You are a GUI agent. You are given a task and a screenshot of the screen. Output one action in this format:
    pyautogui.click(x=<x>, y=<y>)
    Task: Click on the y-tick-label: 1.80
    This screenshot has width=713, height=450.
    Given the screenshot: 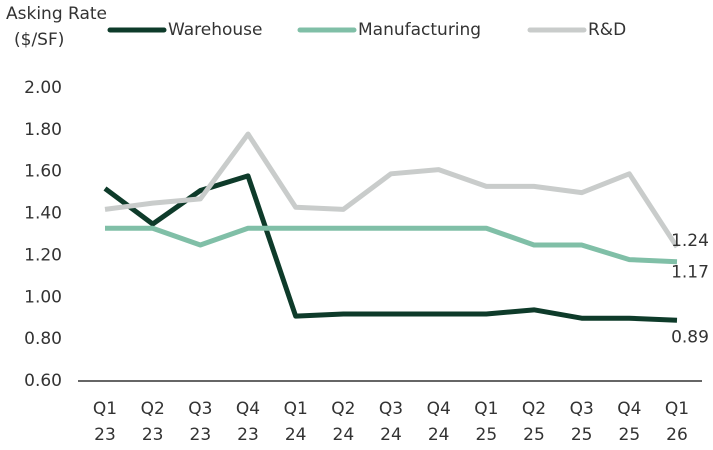 What is the action you would take?
    pyautogui.click(x=43, y=130)
    